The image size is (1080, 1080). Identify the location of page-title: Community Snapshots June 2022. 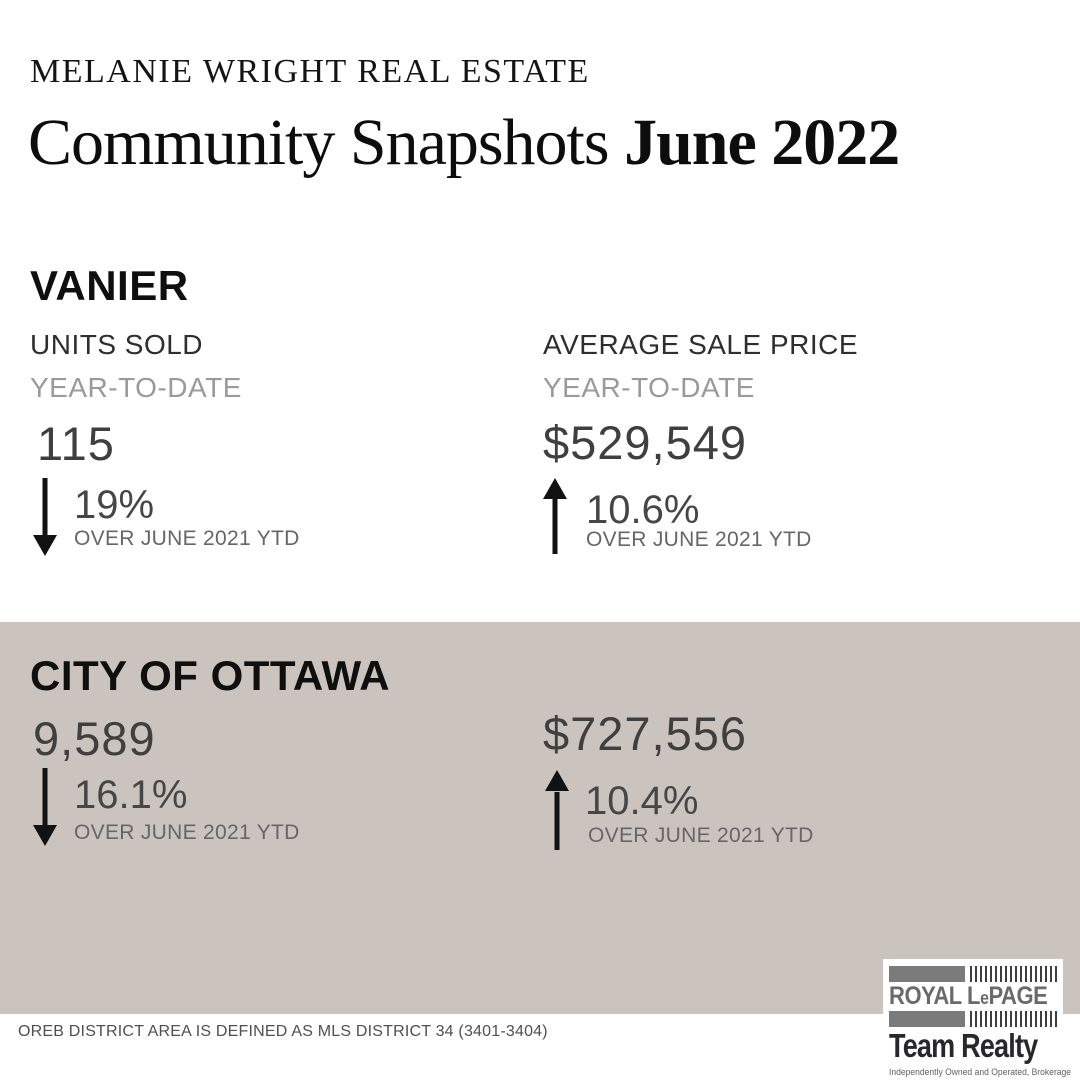
(464, 143).